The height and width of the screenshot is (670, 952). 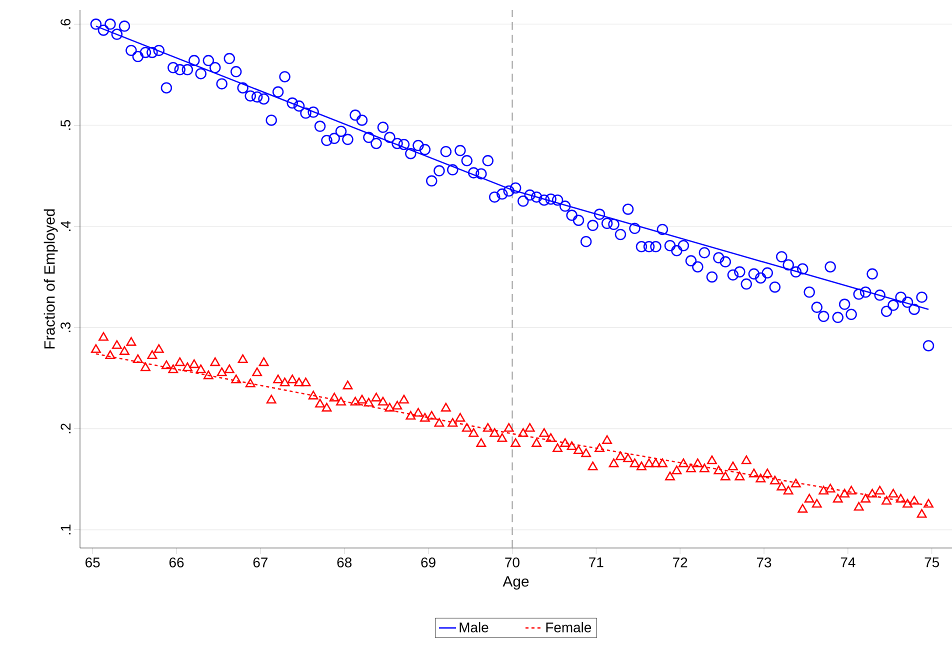 I want to click on x-tick-label: 69, so click(x=428, y=563).